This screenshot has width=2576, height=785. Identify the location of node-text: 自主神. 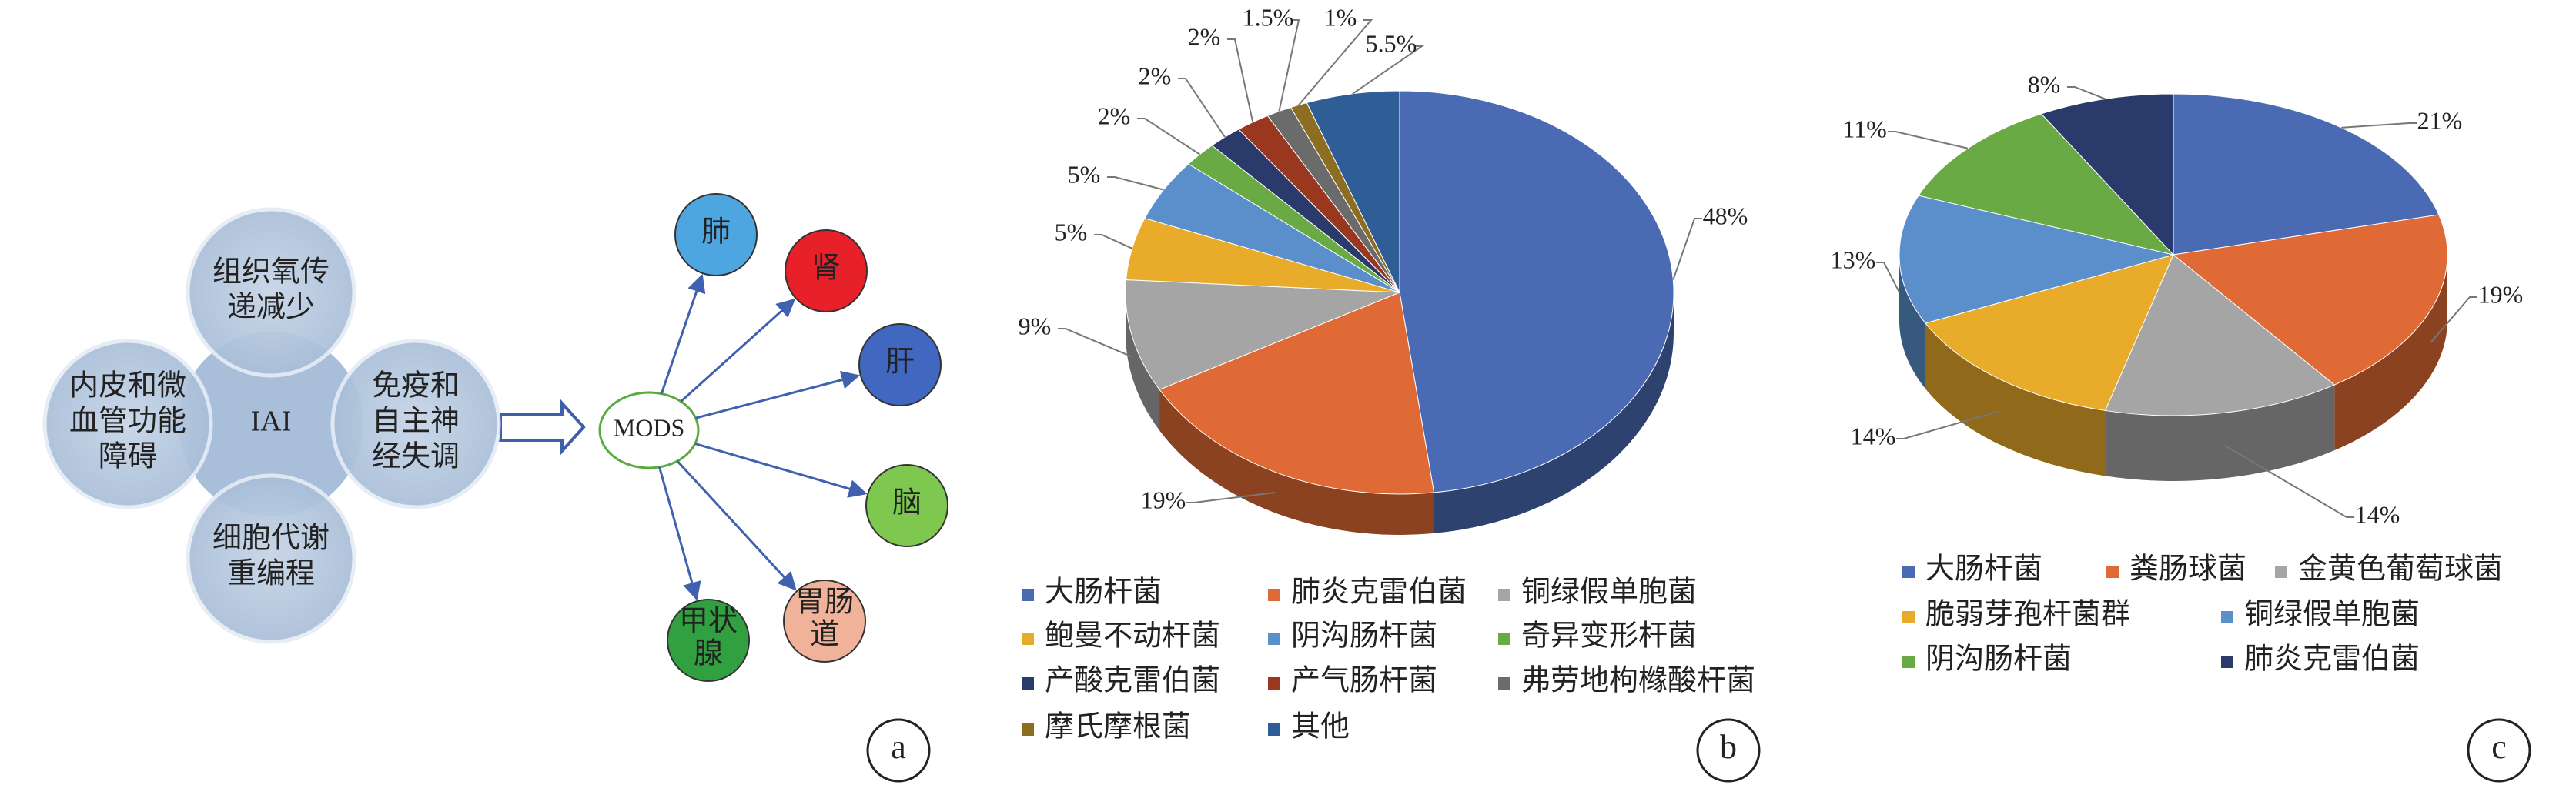
(416, 422).